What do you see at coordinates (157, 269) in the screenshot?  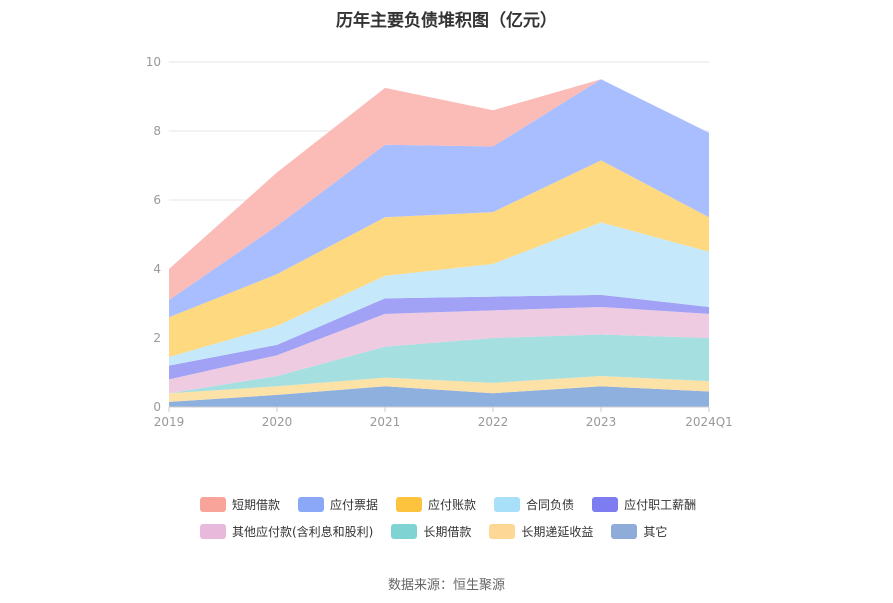 I see `y-tick-label: 4` at bounding box center [157, 269].